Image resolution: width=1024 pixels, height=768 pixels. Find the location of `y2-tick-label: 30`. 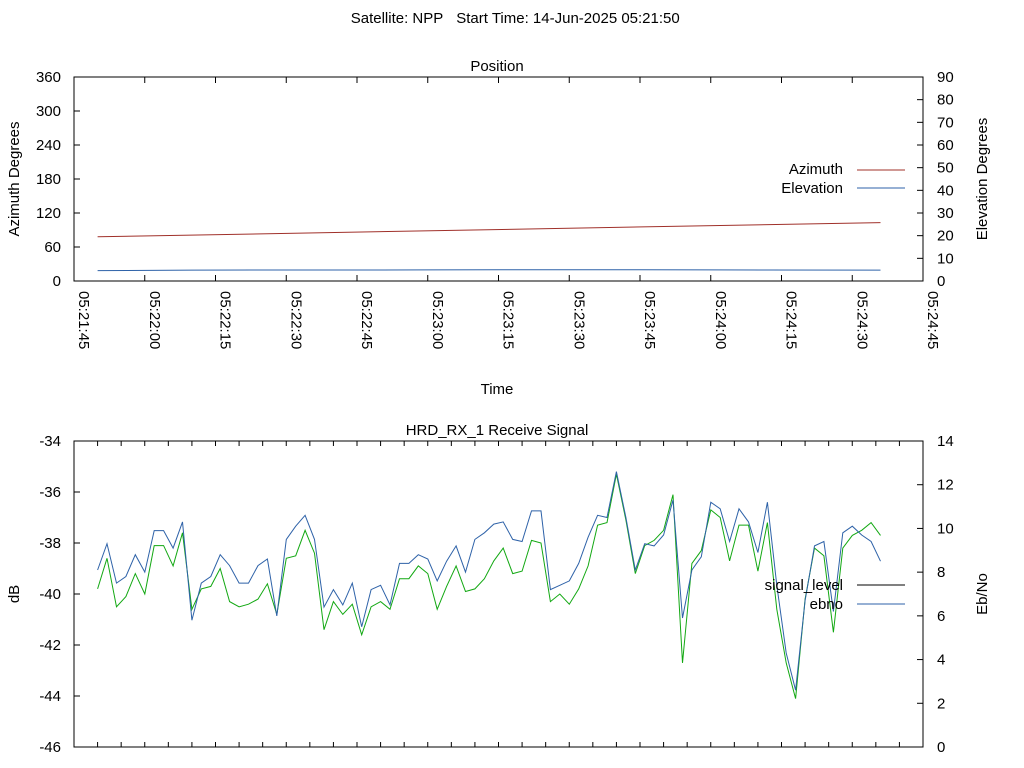

y2-tick-label: 30 is located at coordinates (945, 213).